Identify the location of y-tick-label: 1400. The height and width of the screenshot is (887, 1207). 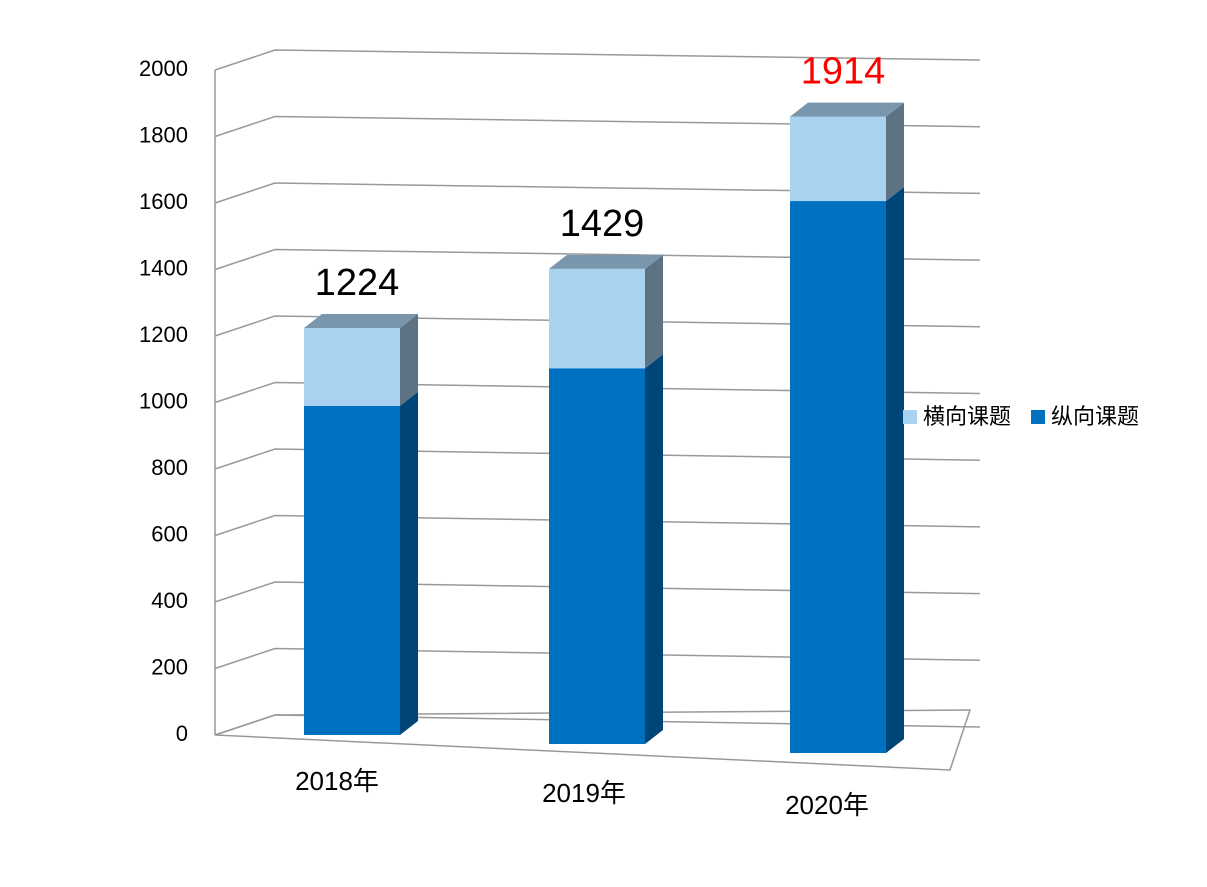
(163, 267).